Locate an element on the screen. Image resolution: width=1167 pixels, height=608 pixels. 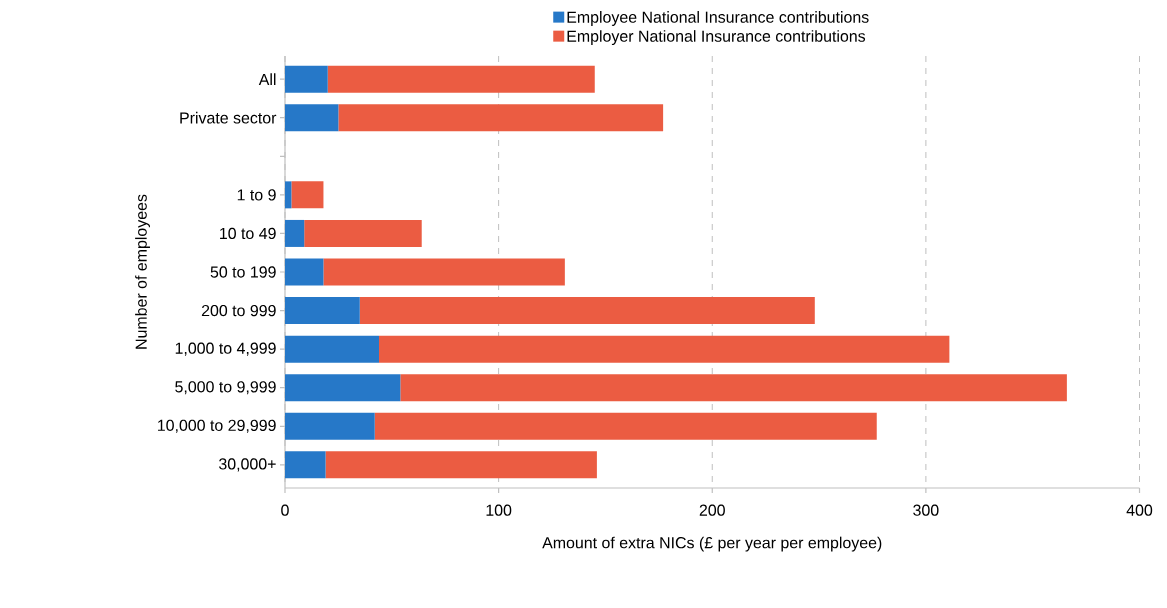
y-tick-label: 1,000 to 4,999 is located at coordinates (225, 349).